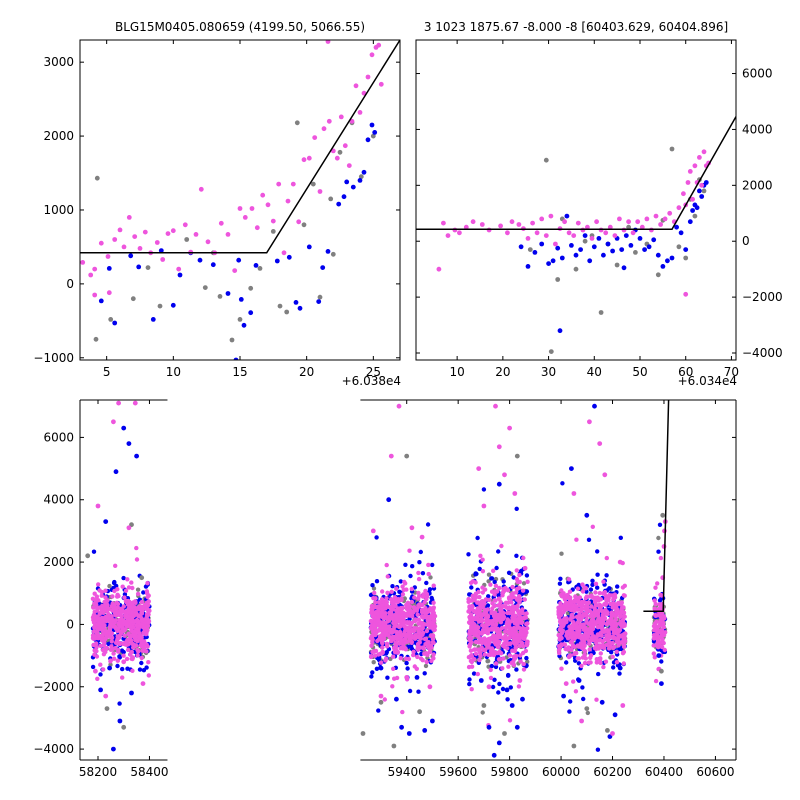 The image size is (800, 800). What do you see at coordinates (404, 598) in the screenshot?
I see `season-1-point-grey` at bounding box center [404, 598].